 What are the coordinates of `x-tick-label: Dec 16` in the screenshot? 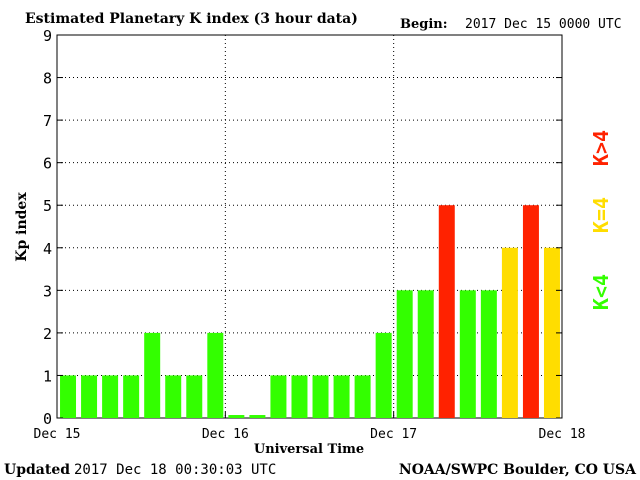 It's located at (225, 434).